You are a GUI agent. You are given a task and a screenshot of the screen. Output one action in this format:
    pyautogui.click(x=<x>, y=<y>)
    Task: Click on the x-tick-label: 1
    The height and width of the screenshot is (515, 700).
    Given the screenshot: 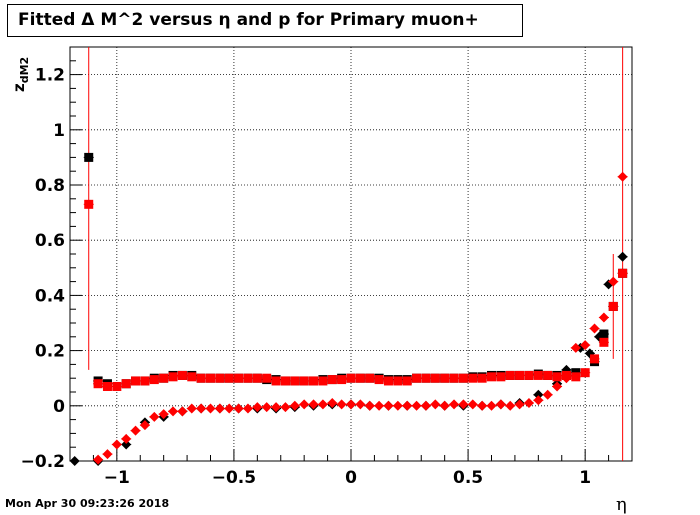 What is the action you would take?
    pyautogui.click(x=585, y=478)
    